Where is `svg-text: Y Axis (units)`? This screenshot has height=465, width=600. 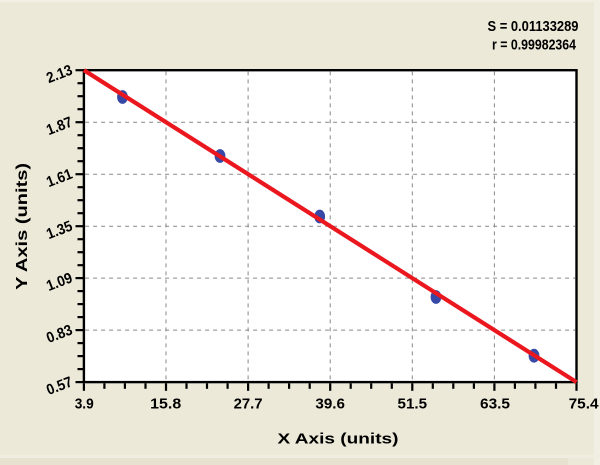 svg-text: Y Axis (units) is located at coordinates (22, 226).